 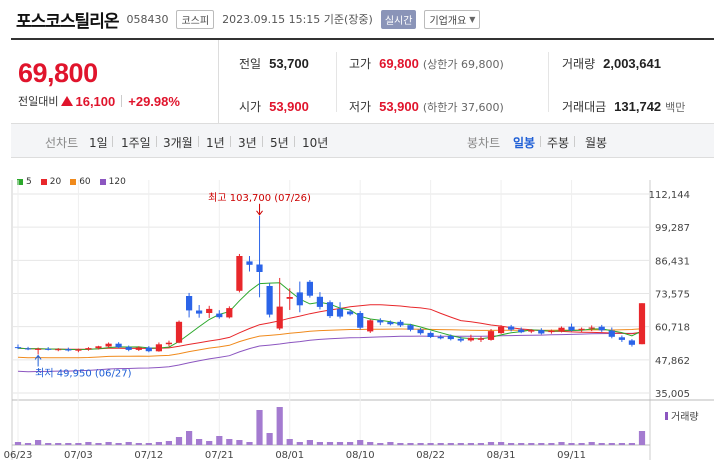 What do you see at coordinates (136, 143) in the screenshot?
I see `period-1w: 1주일` at bounding box center [136, 143].